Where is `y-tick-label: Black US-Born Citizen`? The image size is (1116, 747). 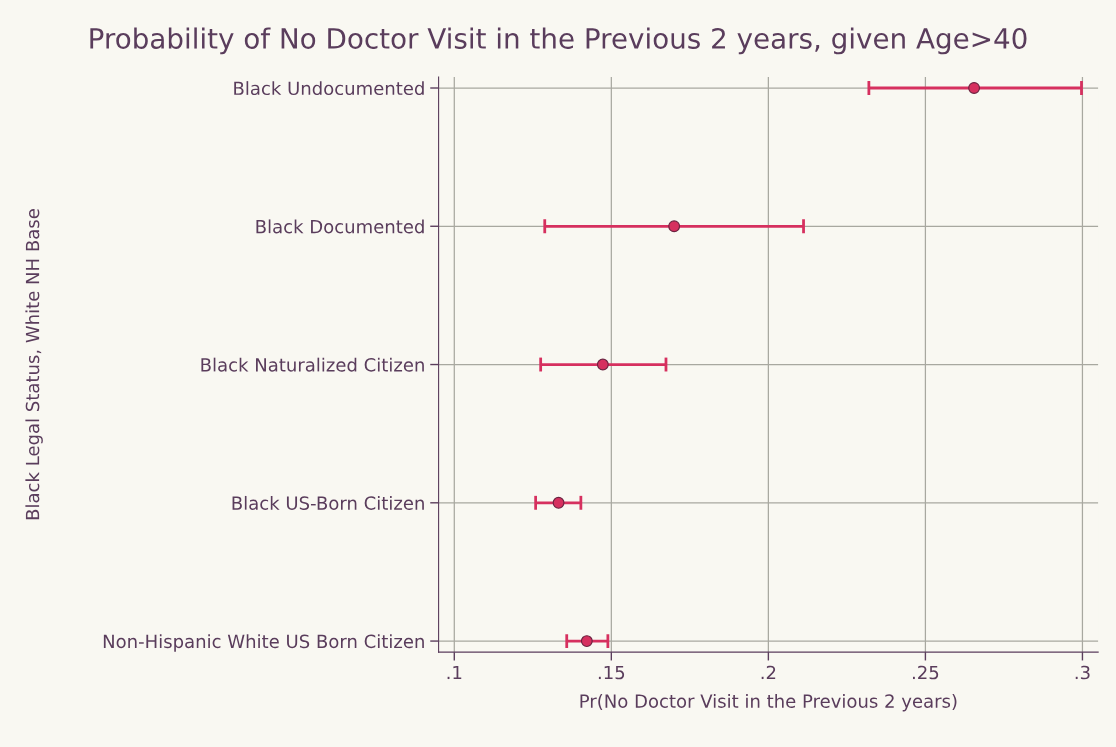
y-tick-label: Black US-Born Citizen is located at coordinates (328, 502).